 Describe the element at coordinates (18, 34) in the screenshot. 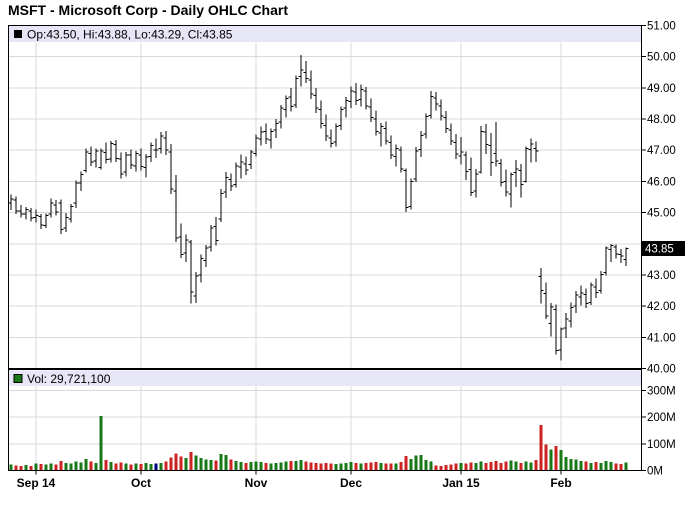

I see `ohlc-legend-marker-icon` at that location.